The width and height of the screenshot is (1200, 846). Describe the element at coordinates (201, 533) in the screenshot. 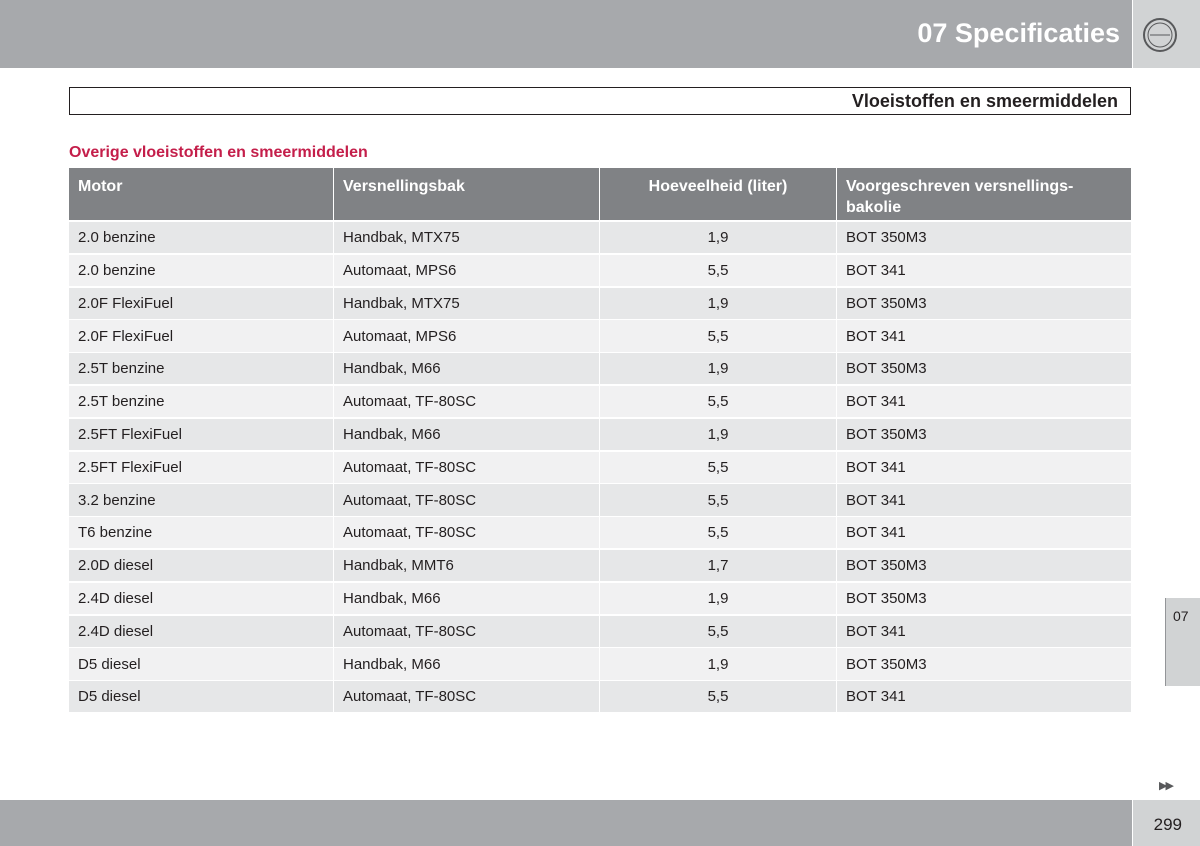

I see `table-cell: T6 benzine` at that location.